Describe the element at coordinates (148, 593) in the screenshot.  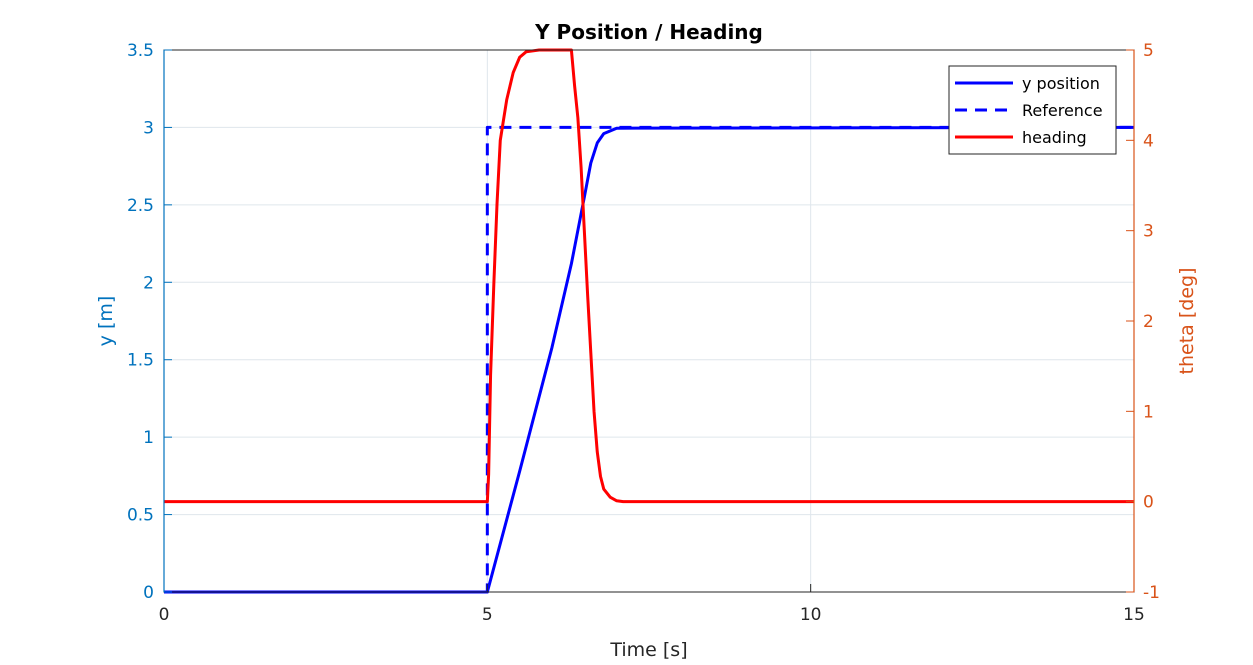
I see `y-left-tick-label: 0` at that location.